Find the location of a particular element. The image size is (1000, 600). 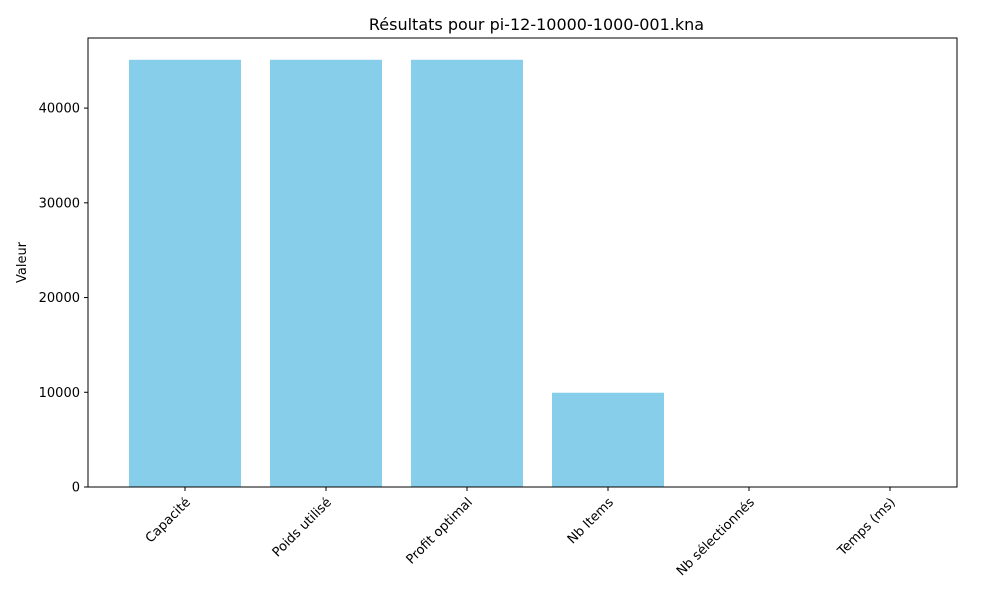

y-tick-label: 10000 is located at coordinates (59, 393).